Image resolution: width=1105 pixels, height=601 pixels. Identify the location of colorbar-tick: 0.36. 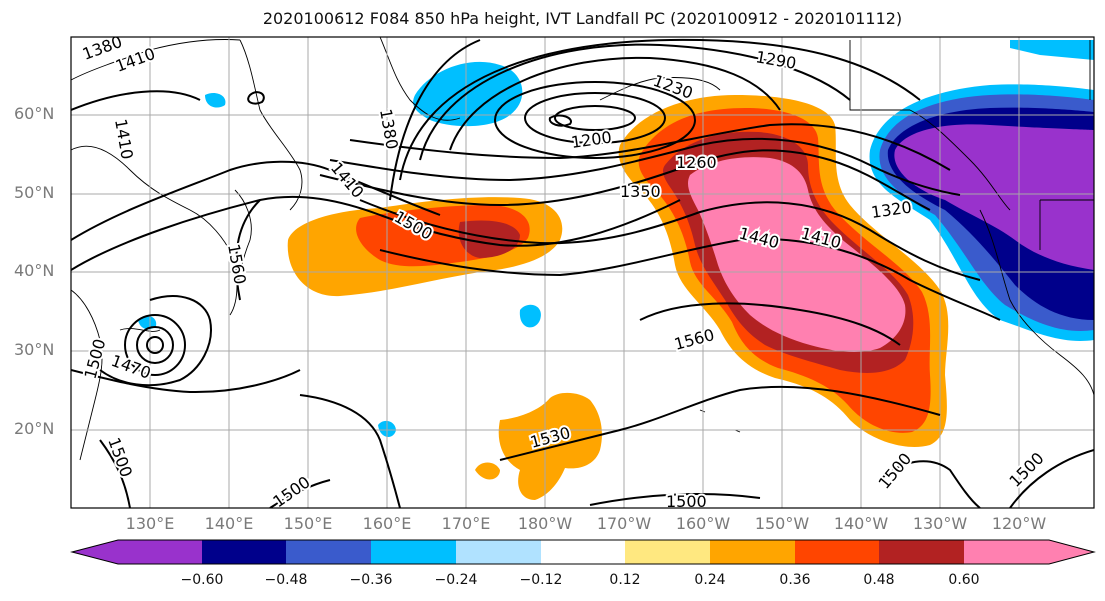
(795, 580).